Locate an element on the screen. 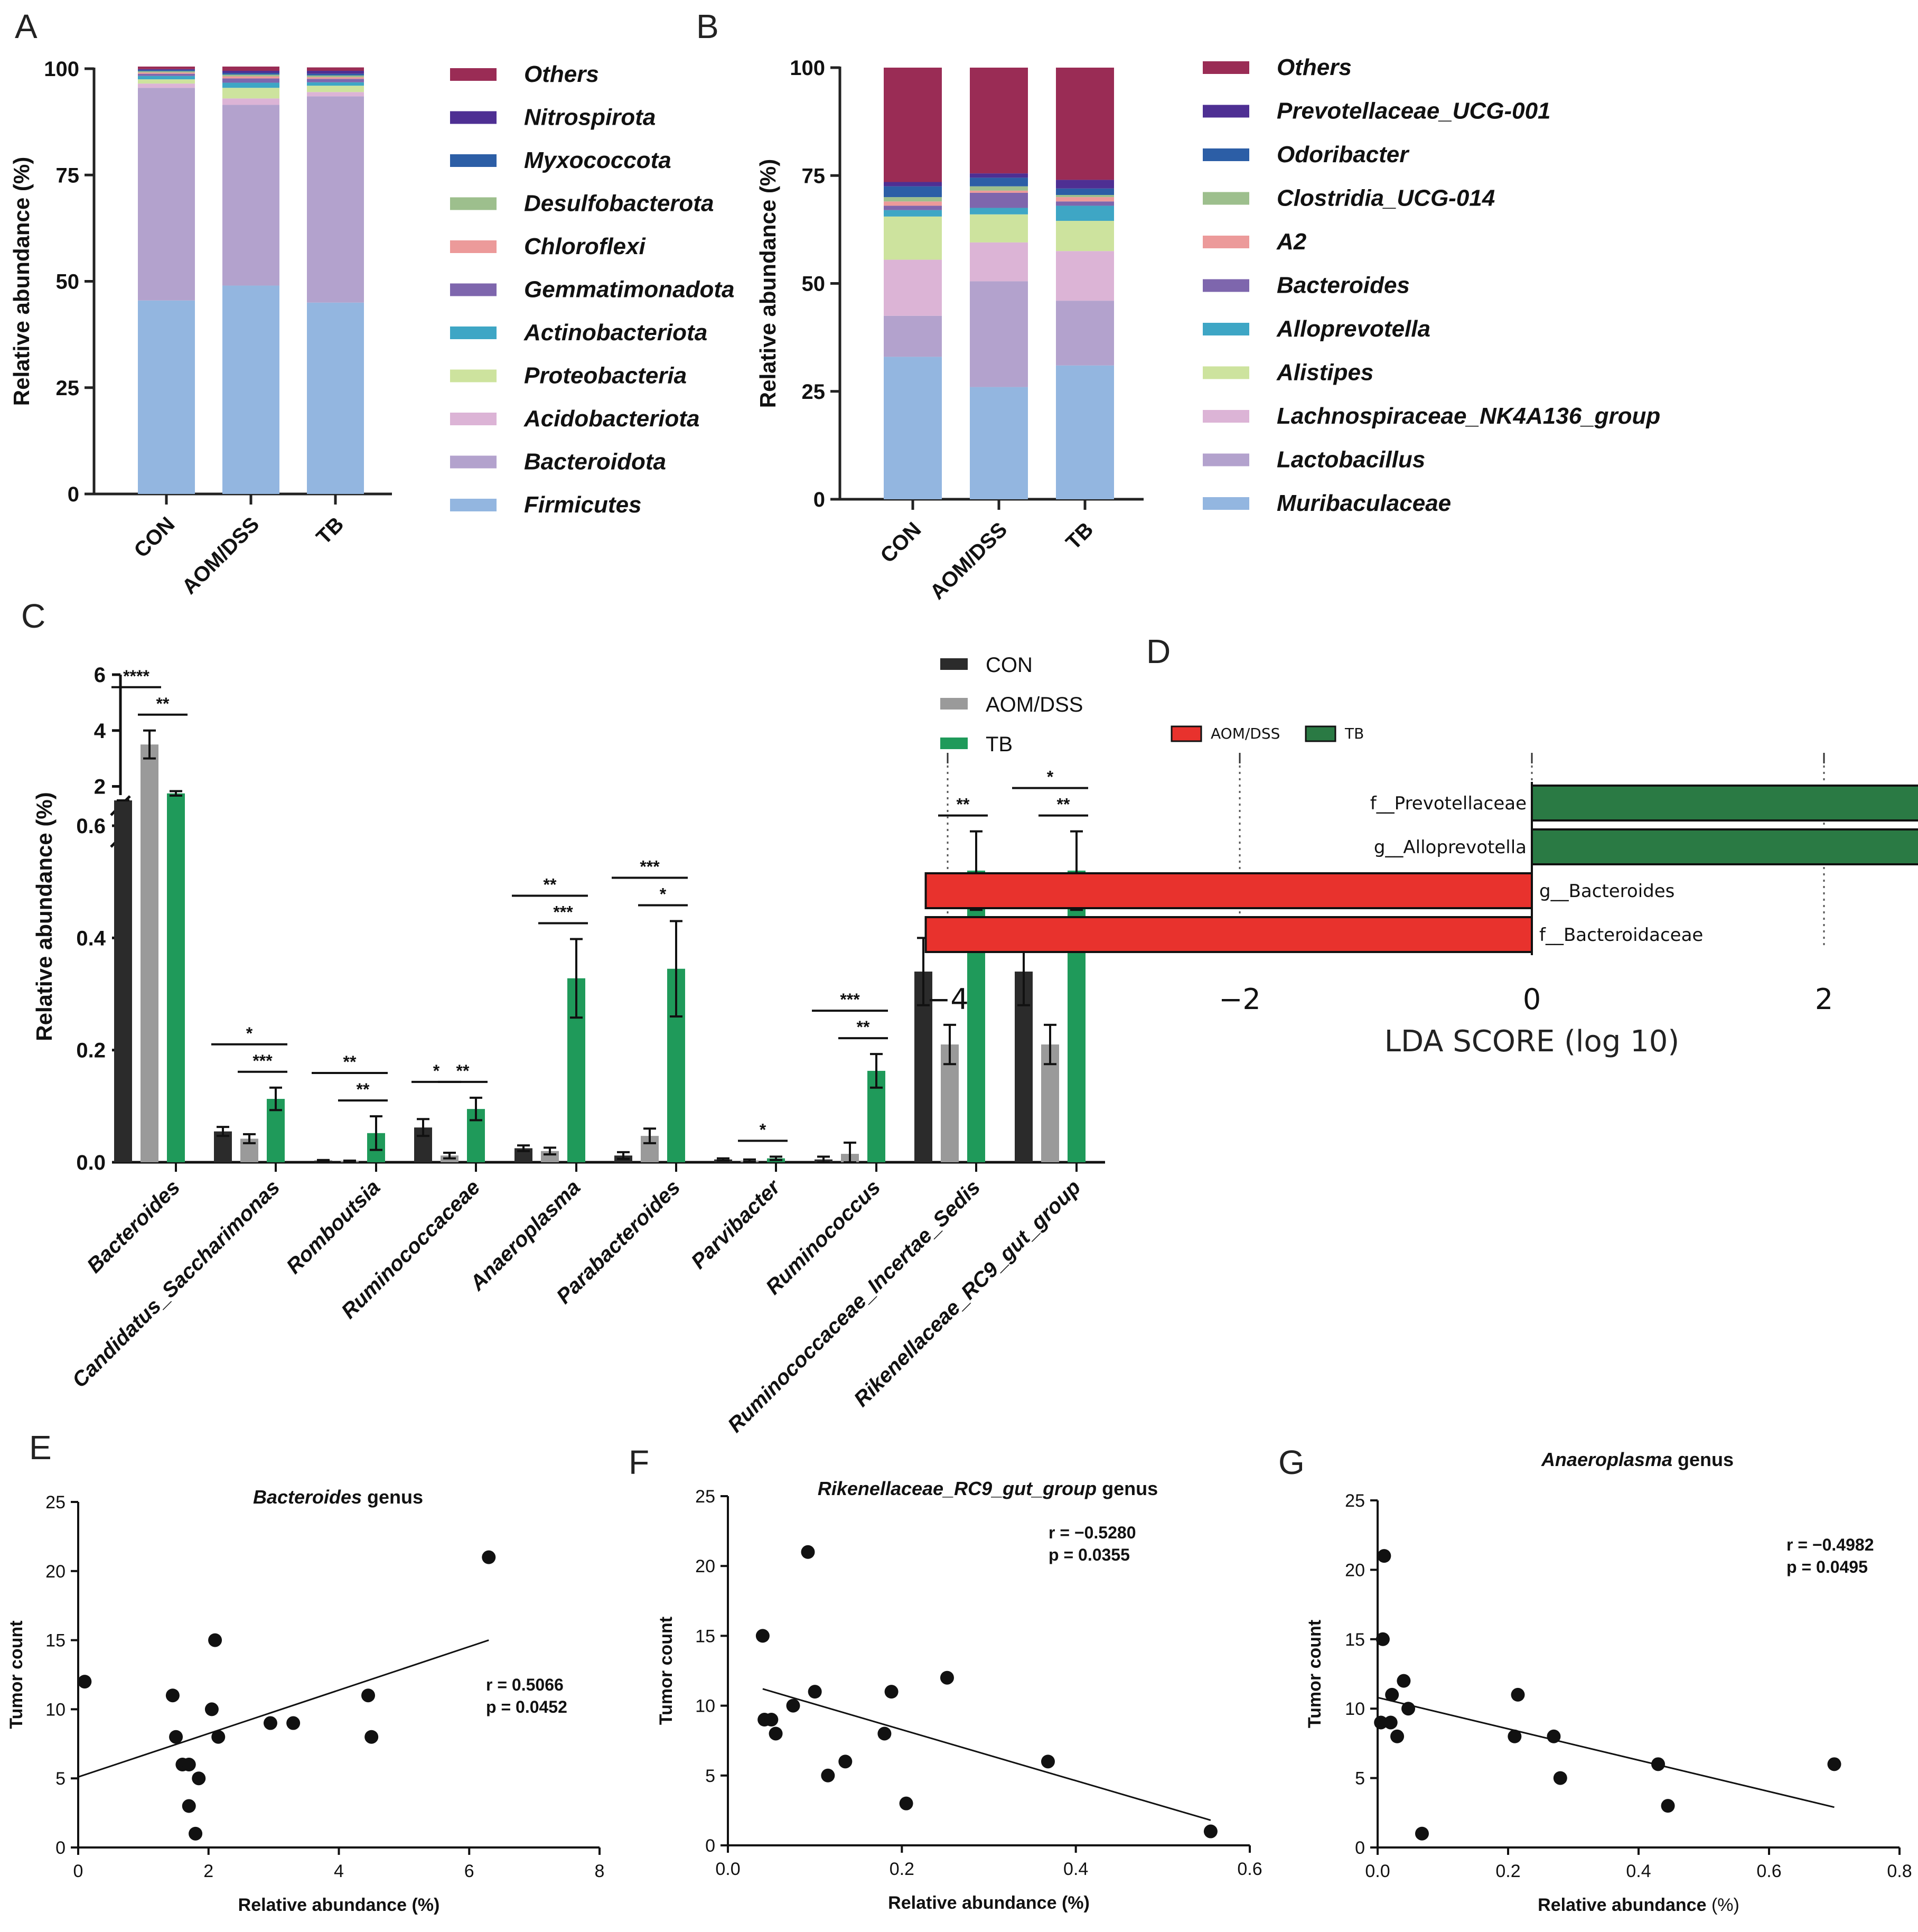 The width and height of the screenshot is (1918, 1932). legend-swatch-tb is located at coordinates (1320, 733).